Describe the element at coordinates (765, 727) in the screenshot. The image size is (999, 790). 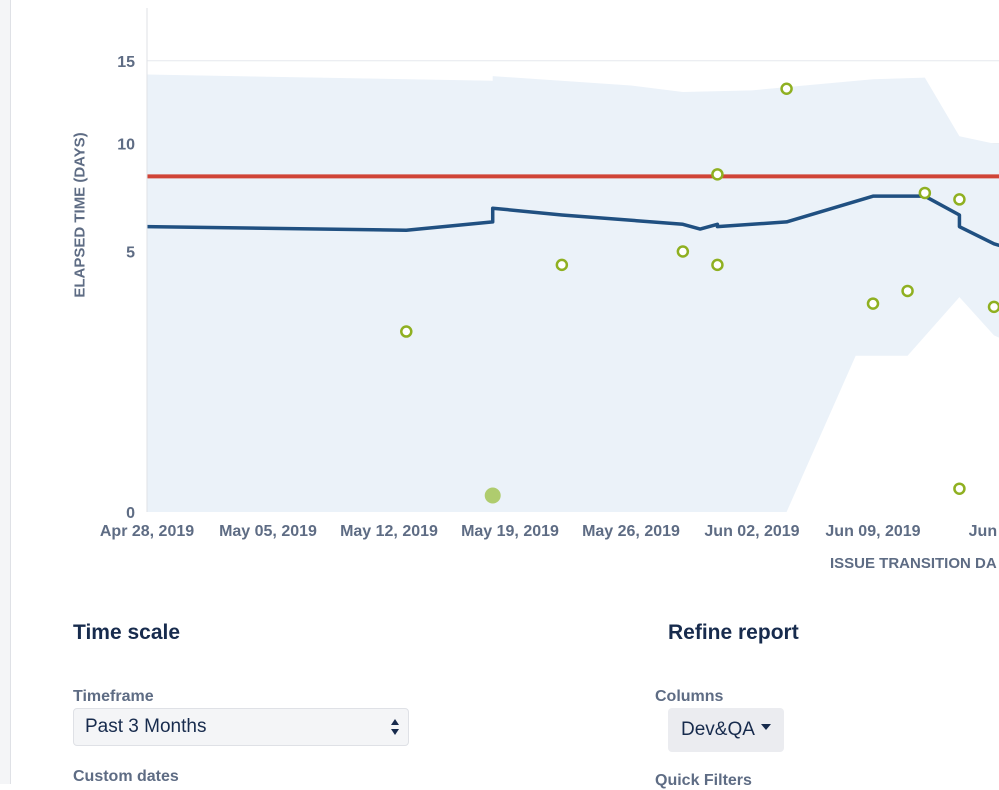
I see `chevron-down-icon` at that location.